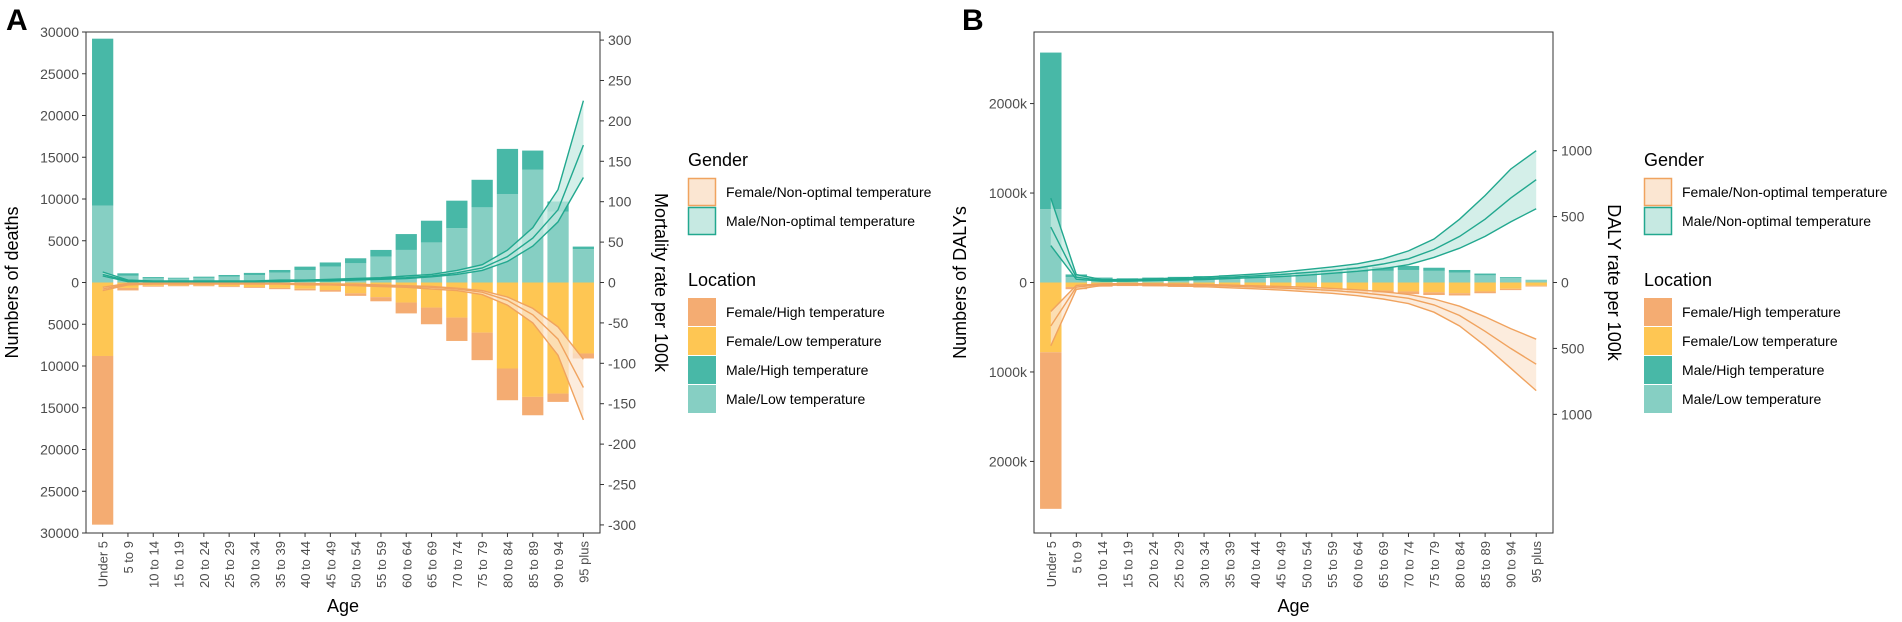 The width and height of the screenshot is (1902, 622). What do you see at coordinates (229, 564) in the screenshot?
I see `panel-a-x-tick-label: 25 to 29` at bounding box center [229, 564].